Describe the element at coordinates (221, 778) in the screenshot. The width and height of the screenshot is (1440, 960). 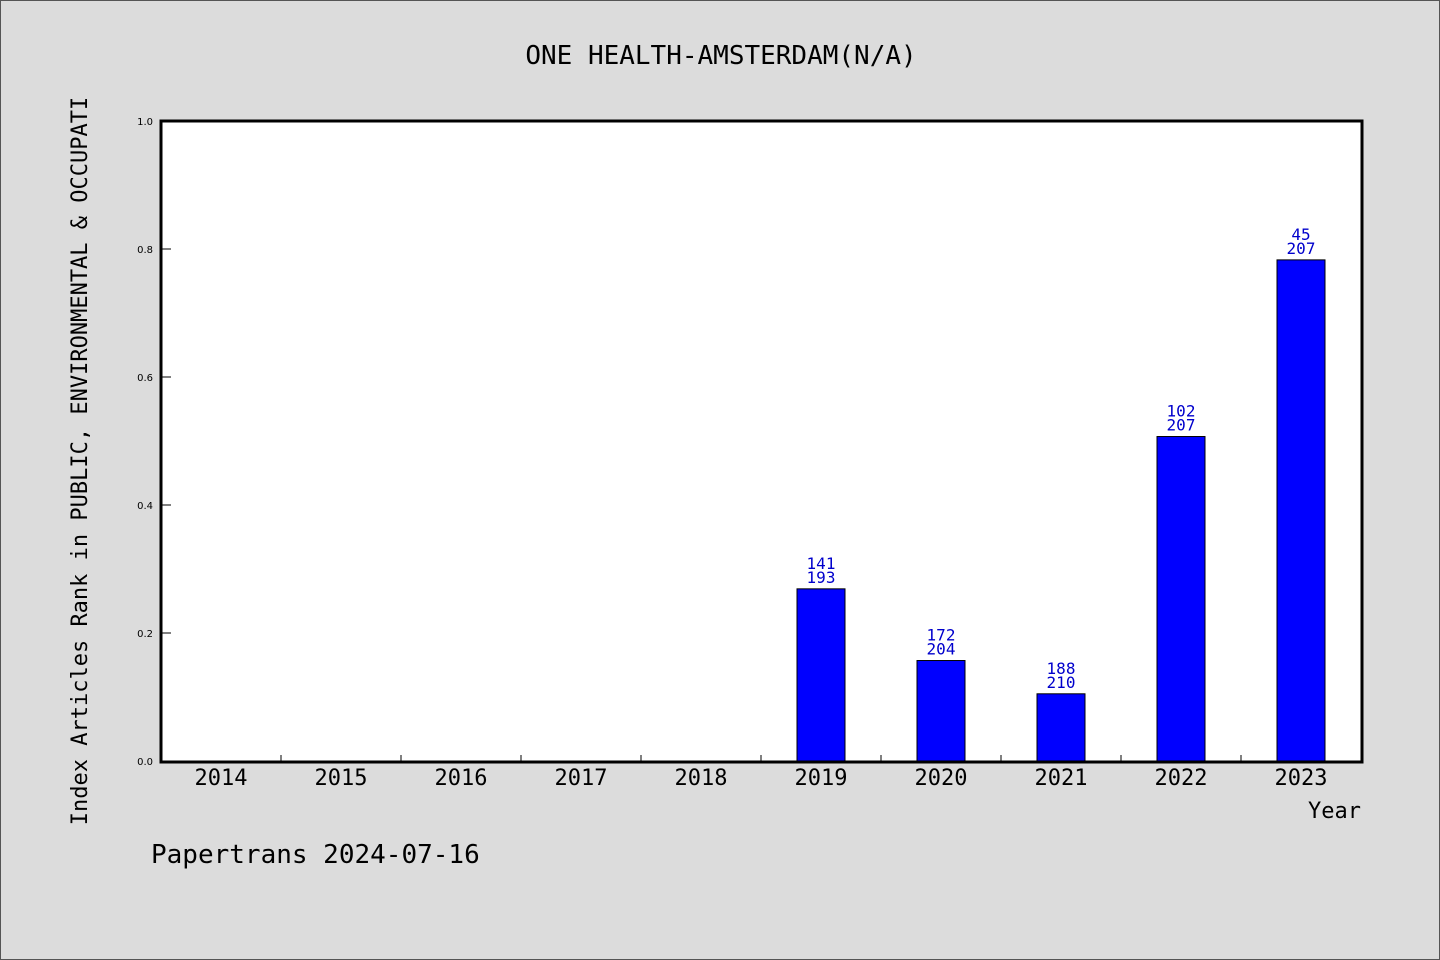
I see `x-tick-label: 2014` at that location.